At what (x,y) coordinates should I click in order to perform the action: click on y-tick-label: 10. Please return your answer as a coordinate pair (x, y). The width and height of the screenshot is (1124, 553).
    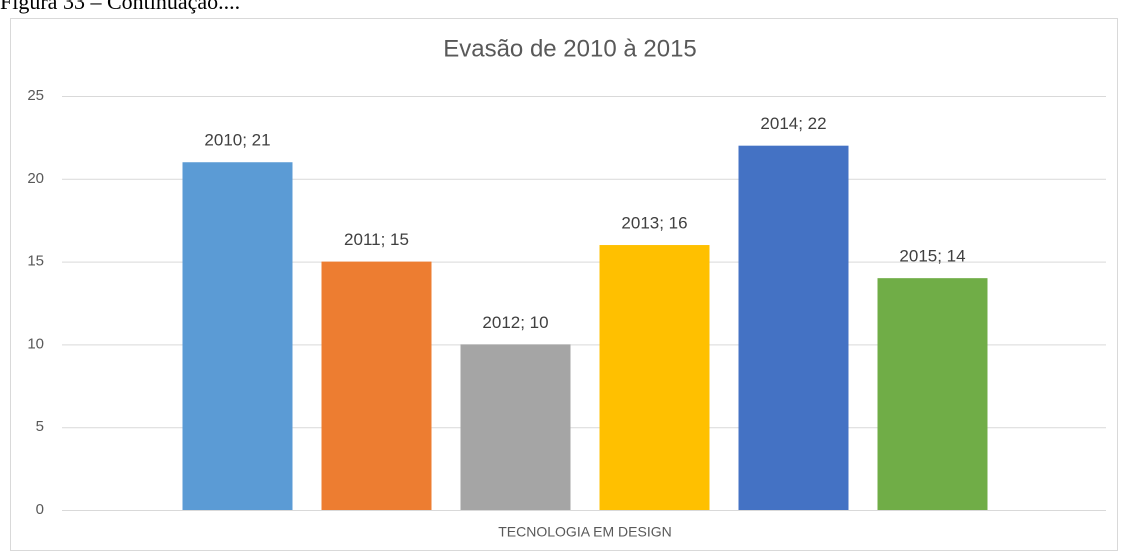
    Looking at the image, I should click on (35, 343).